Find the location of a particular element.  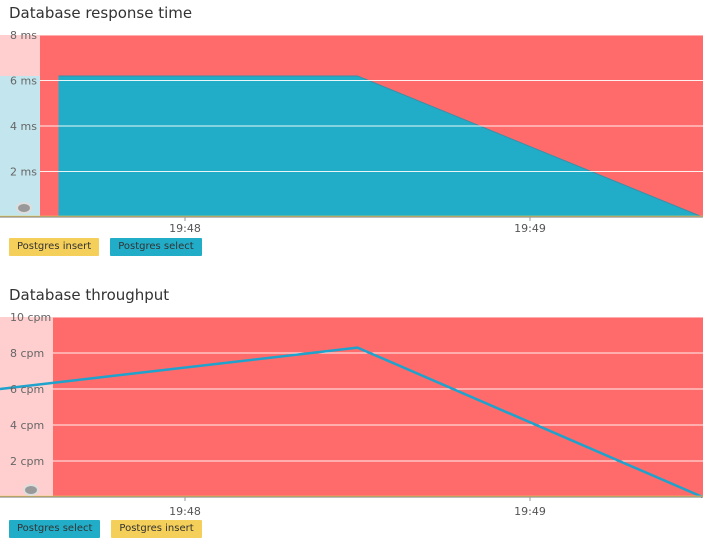

chart-1-legend: Postgres insert Postgres select is located at coordinates (105, 247).